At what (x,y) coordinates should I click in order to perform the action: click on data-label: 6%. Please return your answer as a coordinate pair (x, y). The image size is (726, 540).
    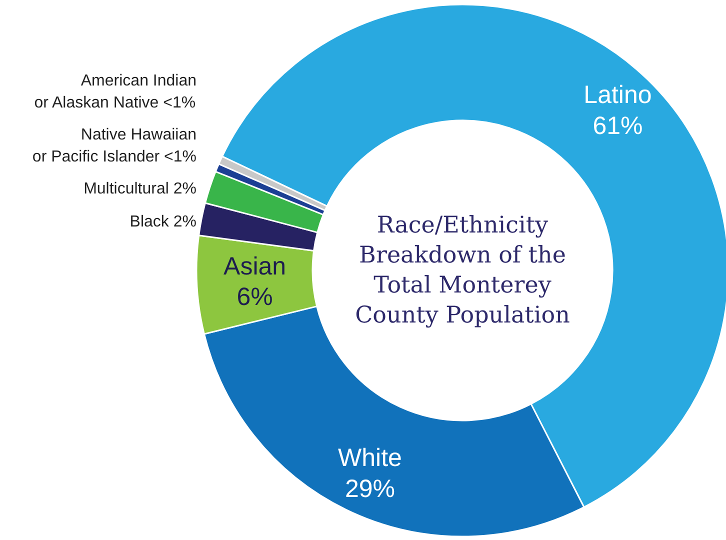
    Looking at the image, I should click on (254, 297).